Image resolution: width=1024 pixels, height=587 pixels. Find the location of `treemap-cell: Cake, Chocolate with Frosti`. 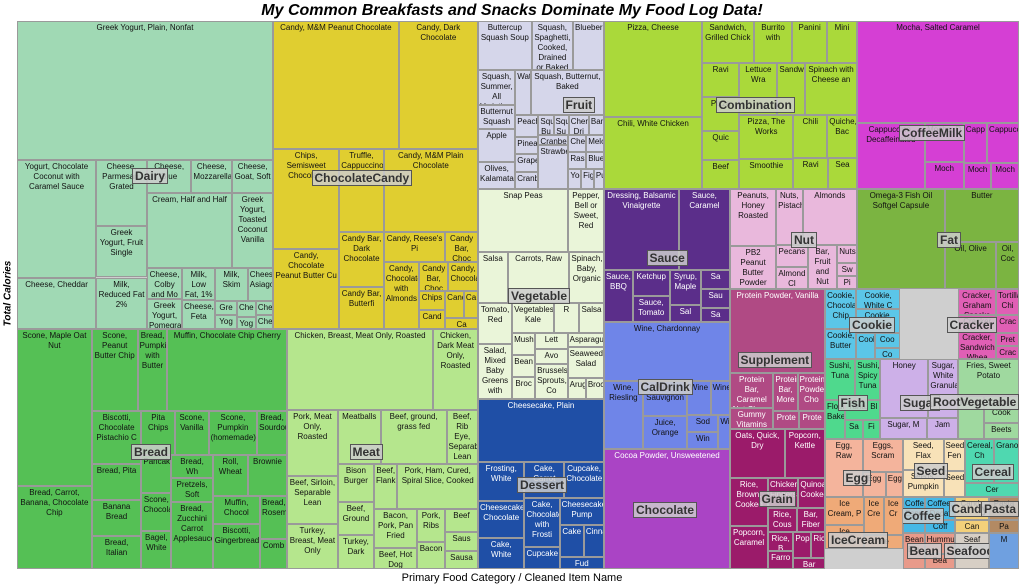

treemap-cell: Cake, Chocolate with Frosti is located at coordinates (542, 522).